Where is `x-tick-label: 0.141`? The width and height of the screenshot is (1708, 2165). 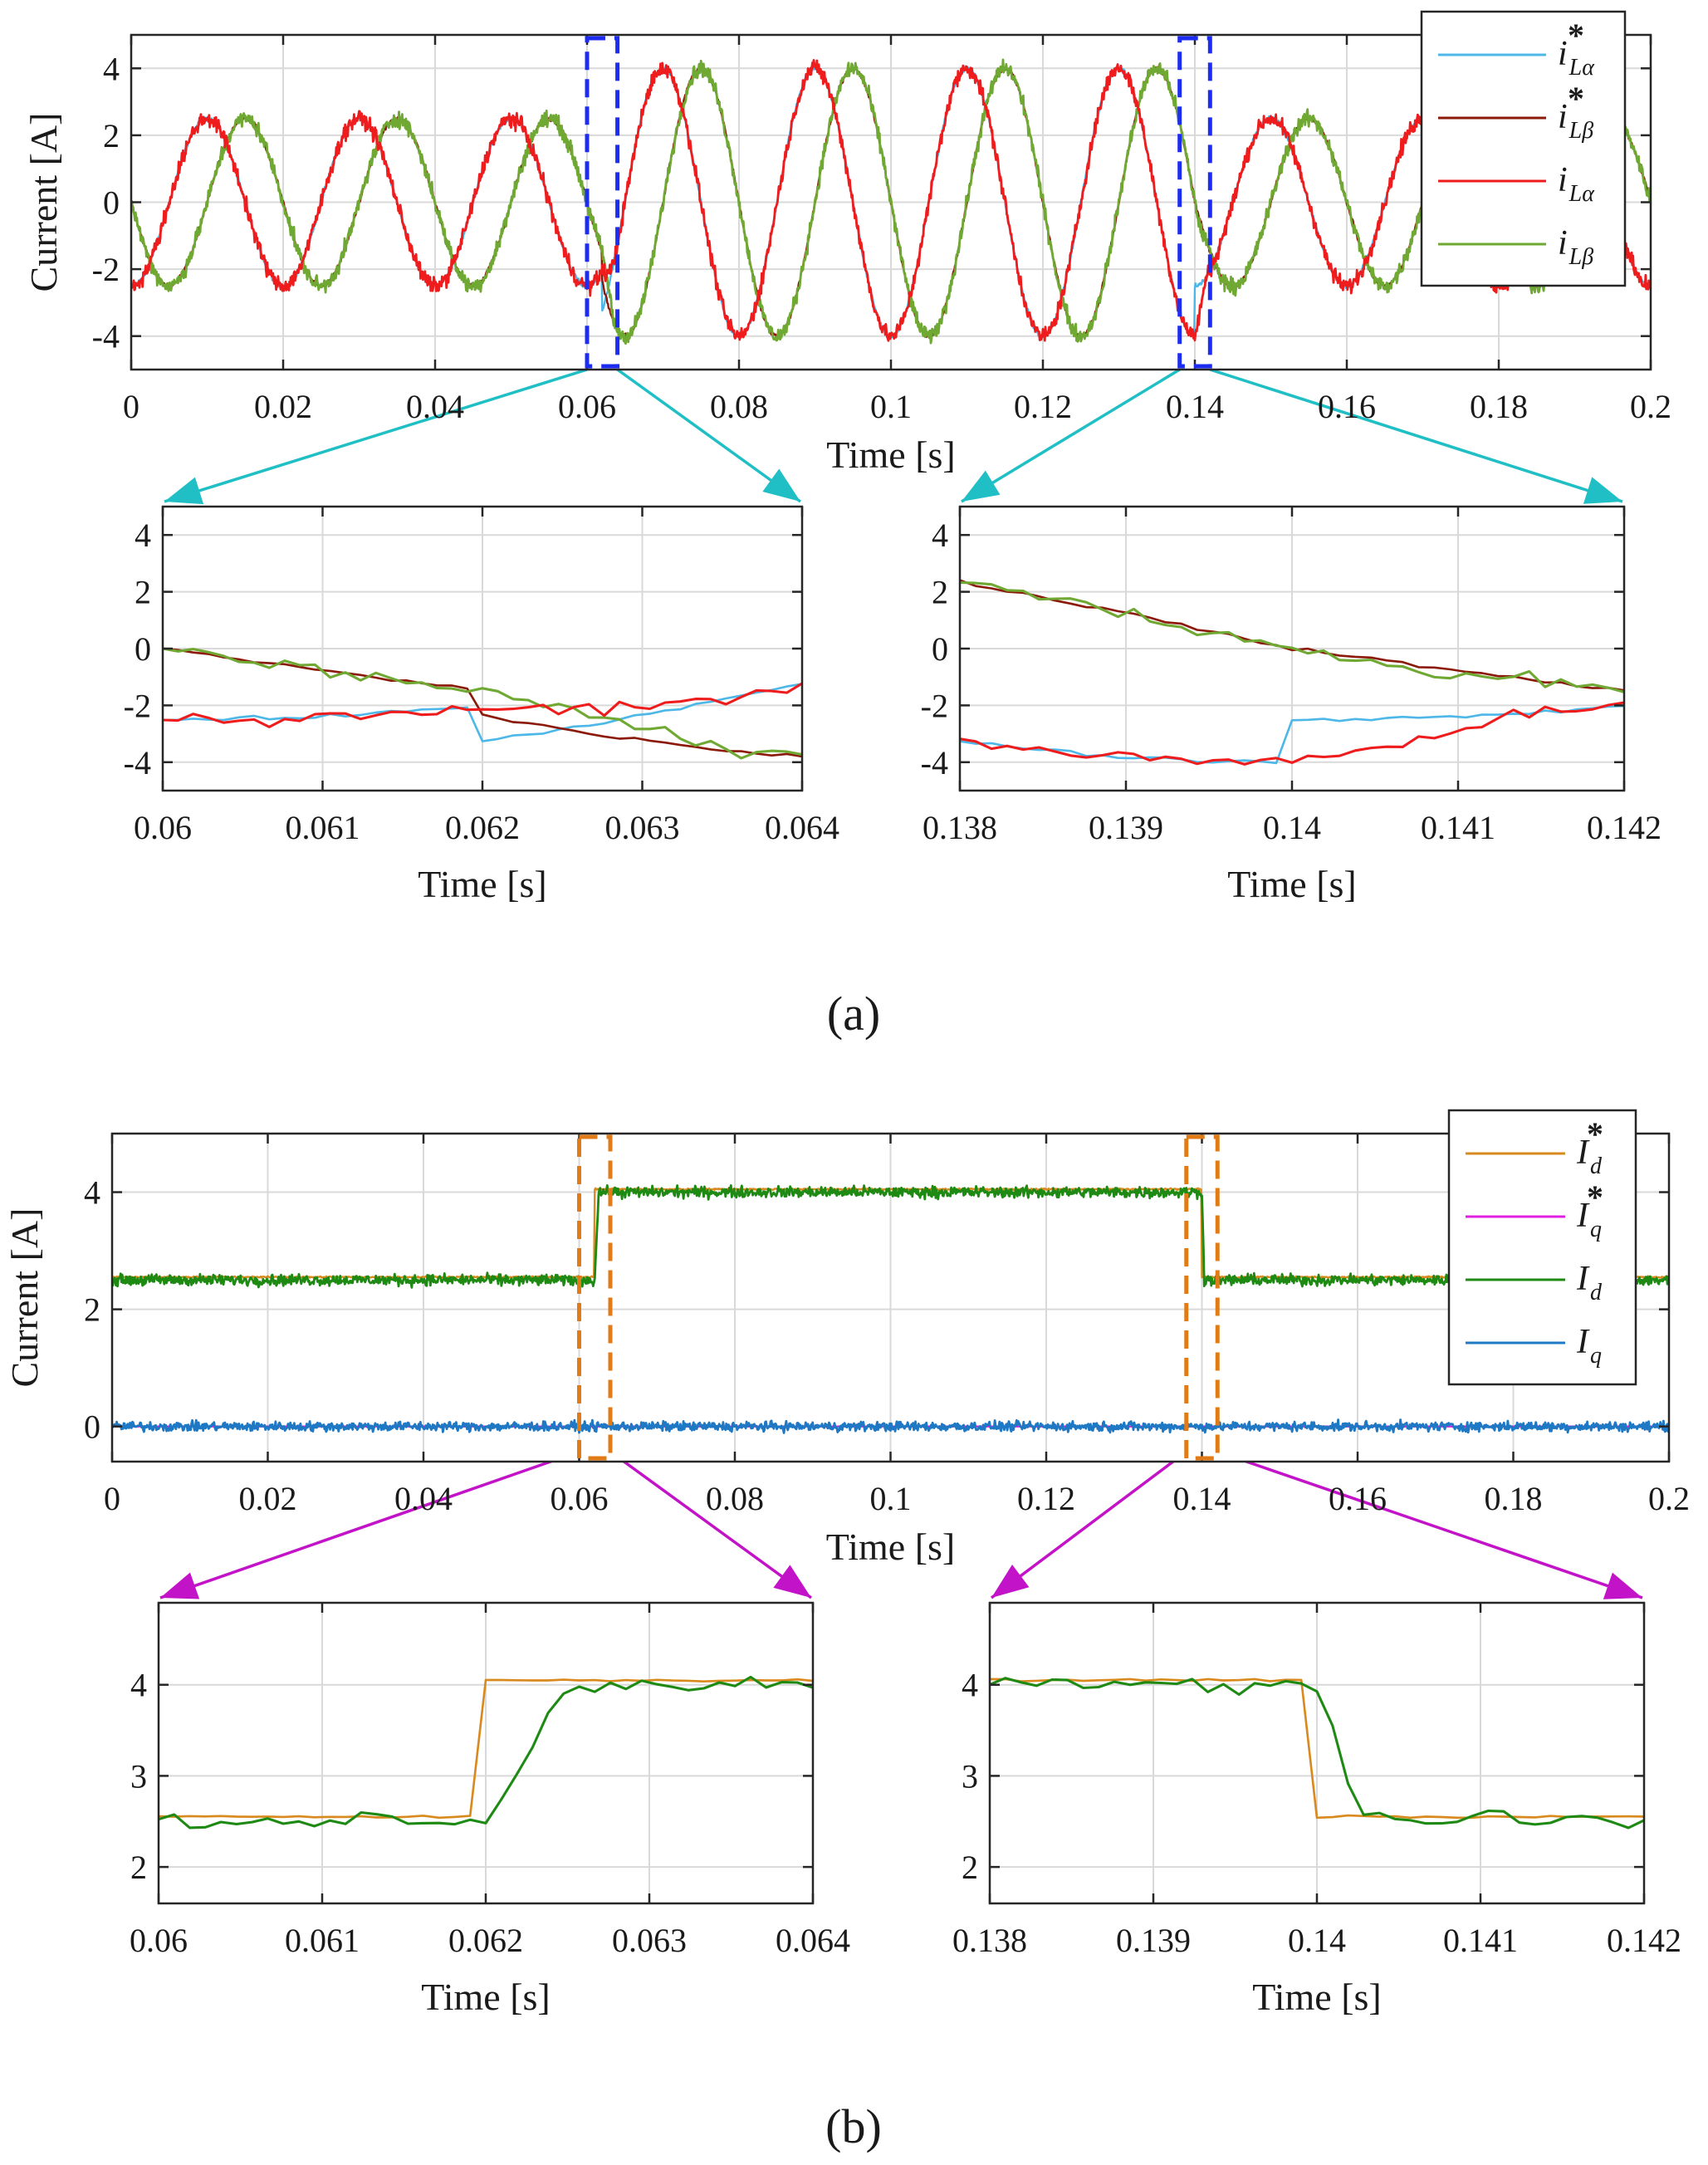
x-tick-label: 0.141 is located at coordinates (1480, 1940).